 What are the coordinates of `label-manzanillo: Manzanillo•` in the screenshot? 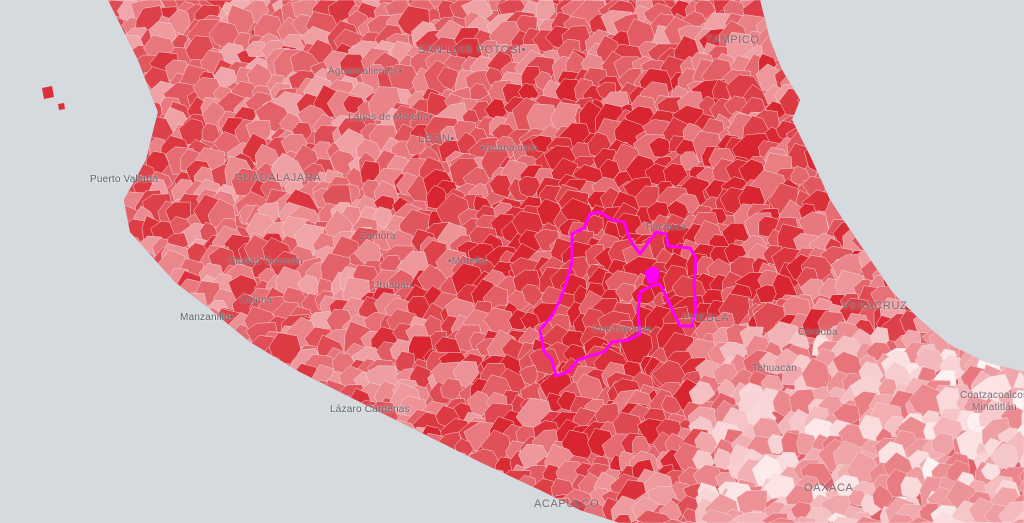 It's located at (207, 317).